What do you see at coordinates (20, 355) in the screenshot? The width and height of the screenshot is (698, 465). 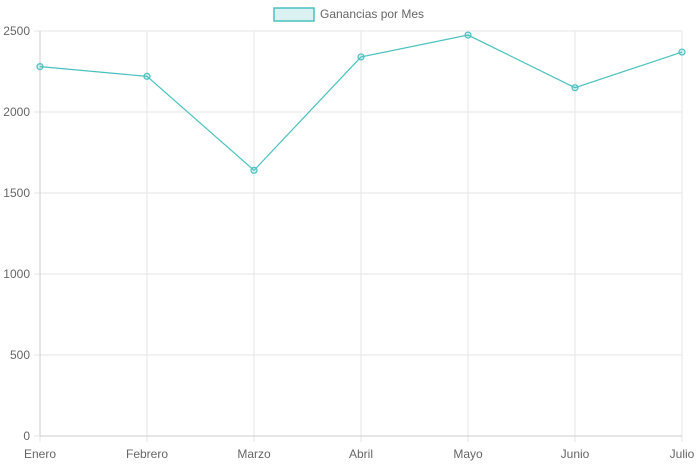 I see `y-tick-label: 500` at bounding box center [20, 355].